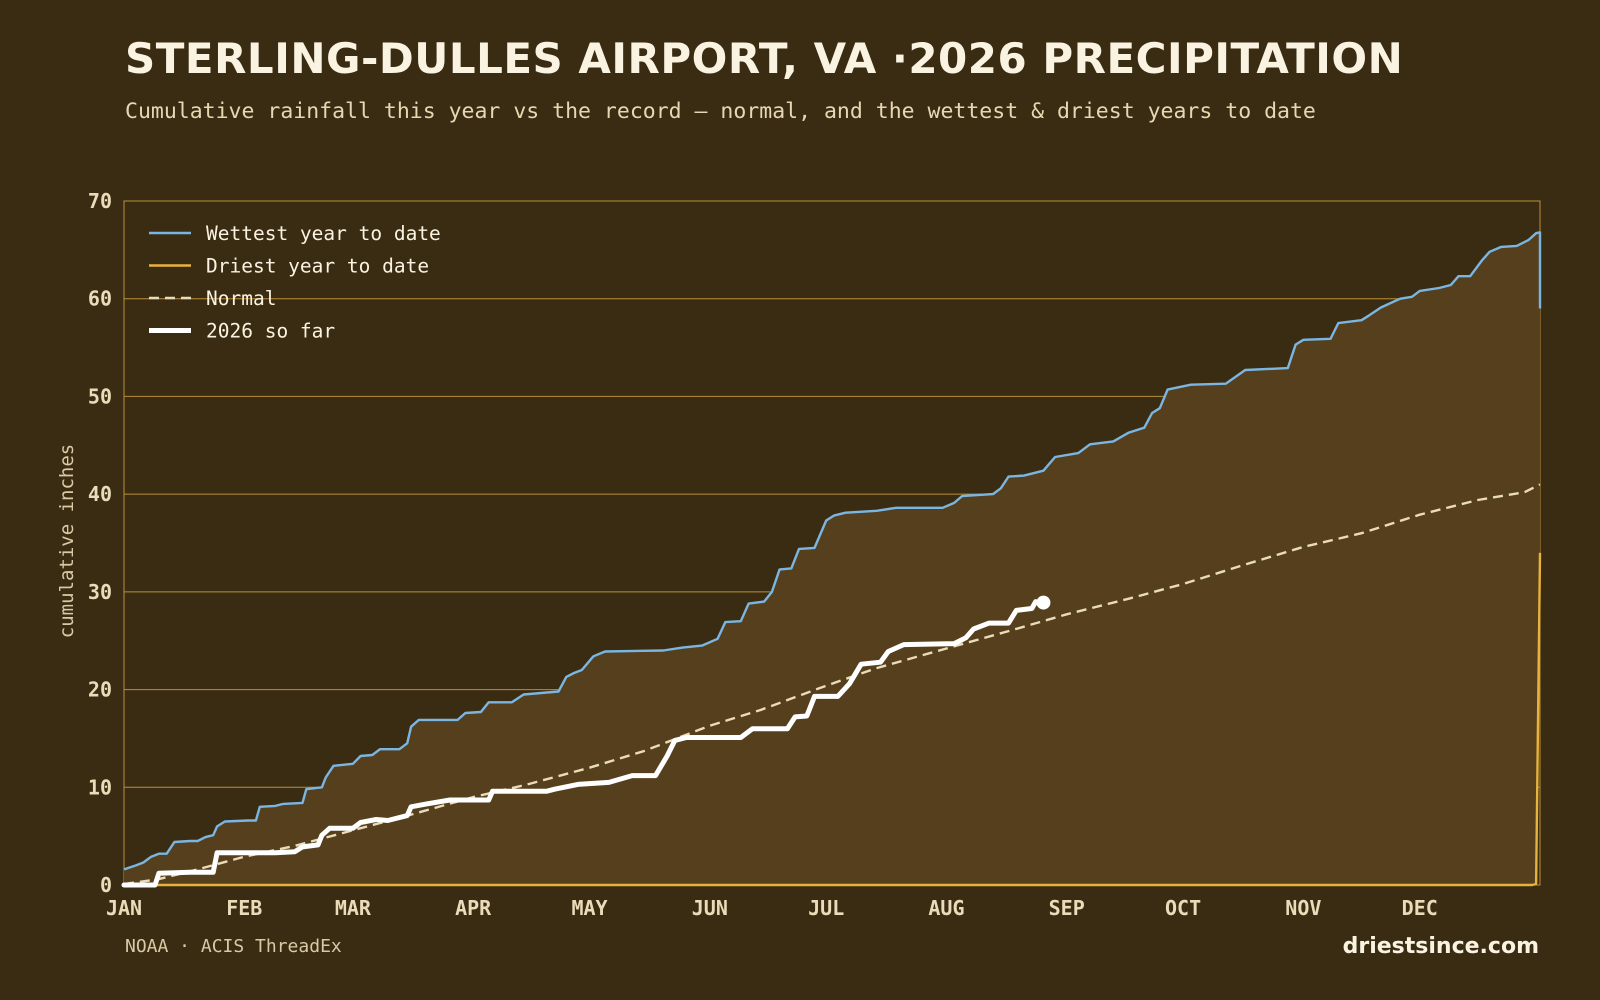 The image size is (1600, 1000). Describe the element at coordinates (100, 494) in the screenshot. I see `y-tick-40: 40` at that location.